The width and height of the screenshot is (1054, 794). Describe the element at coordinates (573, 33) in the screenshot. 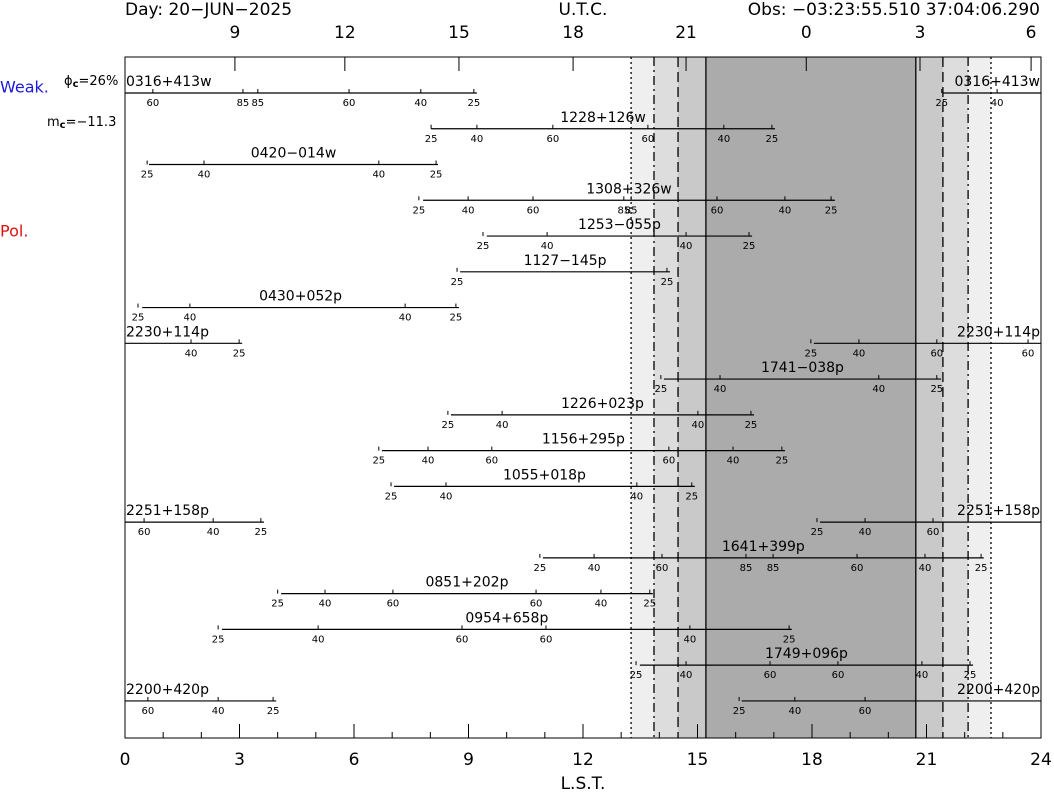

I see `x2-tick-label: 18` at that location.